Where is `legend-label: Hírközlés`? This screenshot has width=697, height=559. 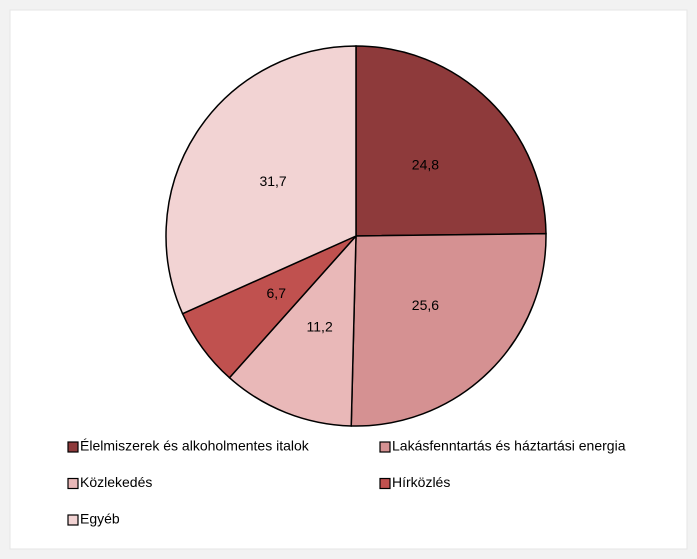 legend-label: Hírközlés is located at coordinates (421, 482).